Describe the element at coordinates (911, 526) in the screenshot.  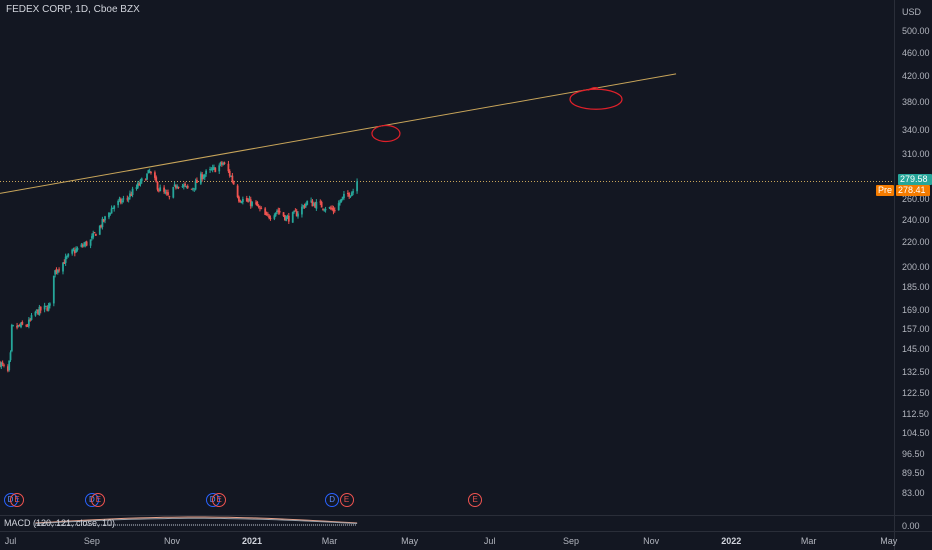
I see `macd-zero-tick: 0.00` at that location.